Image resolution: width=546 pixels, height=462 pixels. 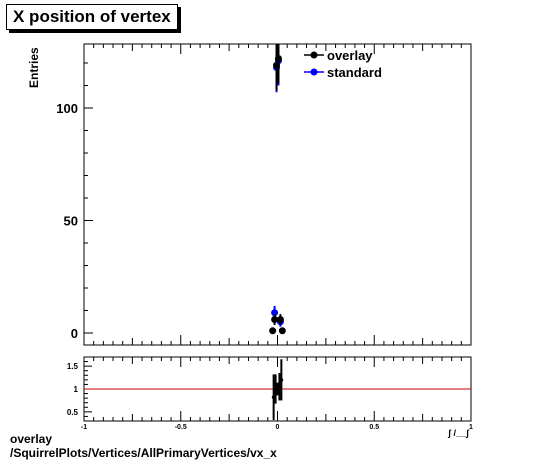 I want to click on ratio-x-tick-label: 0.5, so click(x=374, y=427).